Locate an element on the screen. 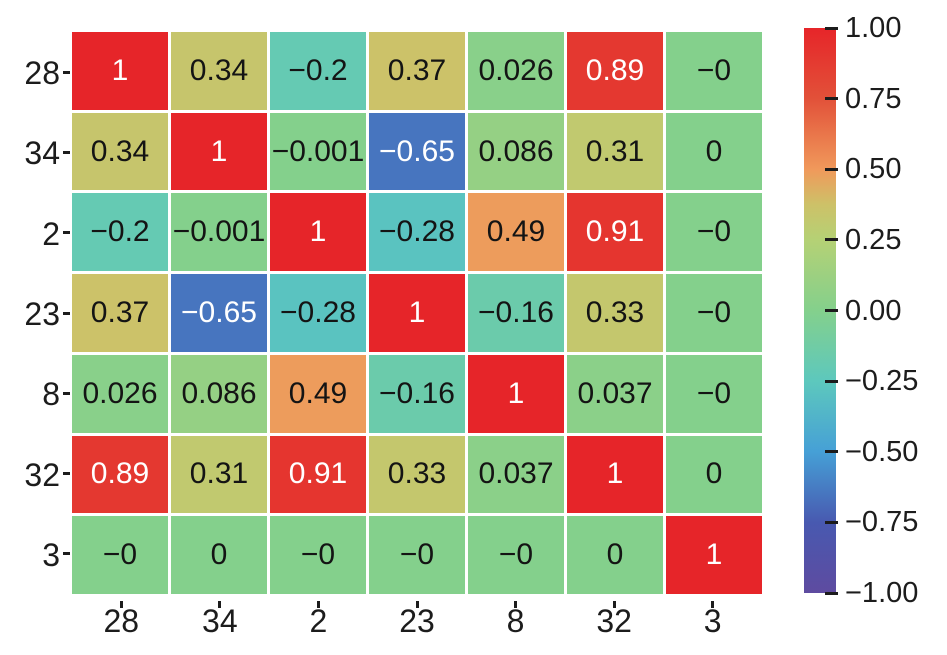  x-tick-label: 32 is located at coordinates (614, 621).